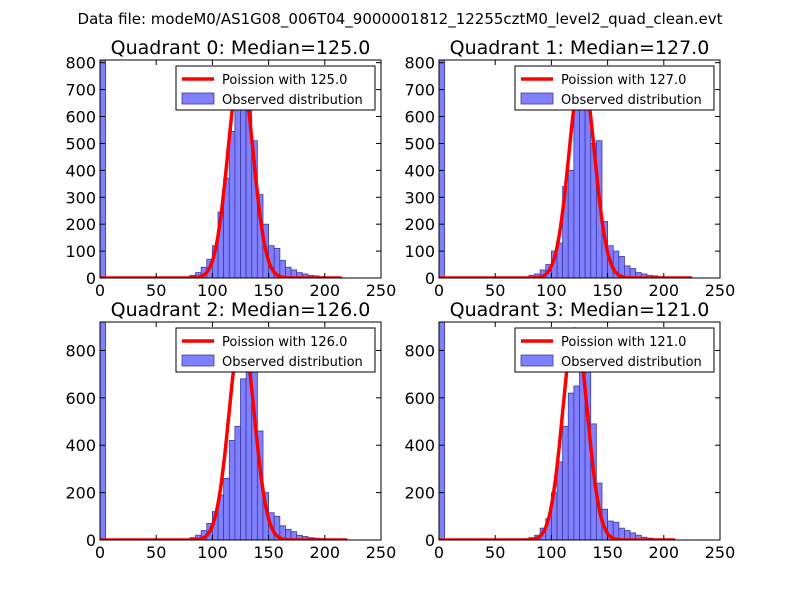 The image size is (800, 600). What do you see at coordinates (623, 80) in the screenshot?
I see `legend-label-poisson: Poission with 127.0` at bounding box center [623, 80].